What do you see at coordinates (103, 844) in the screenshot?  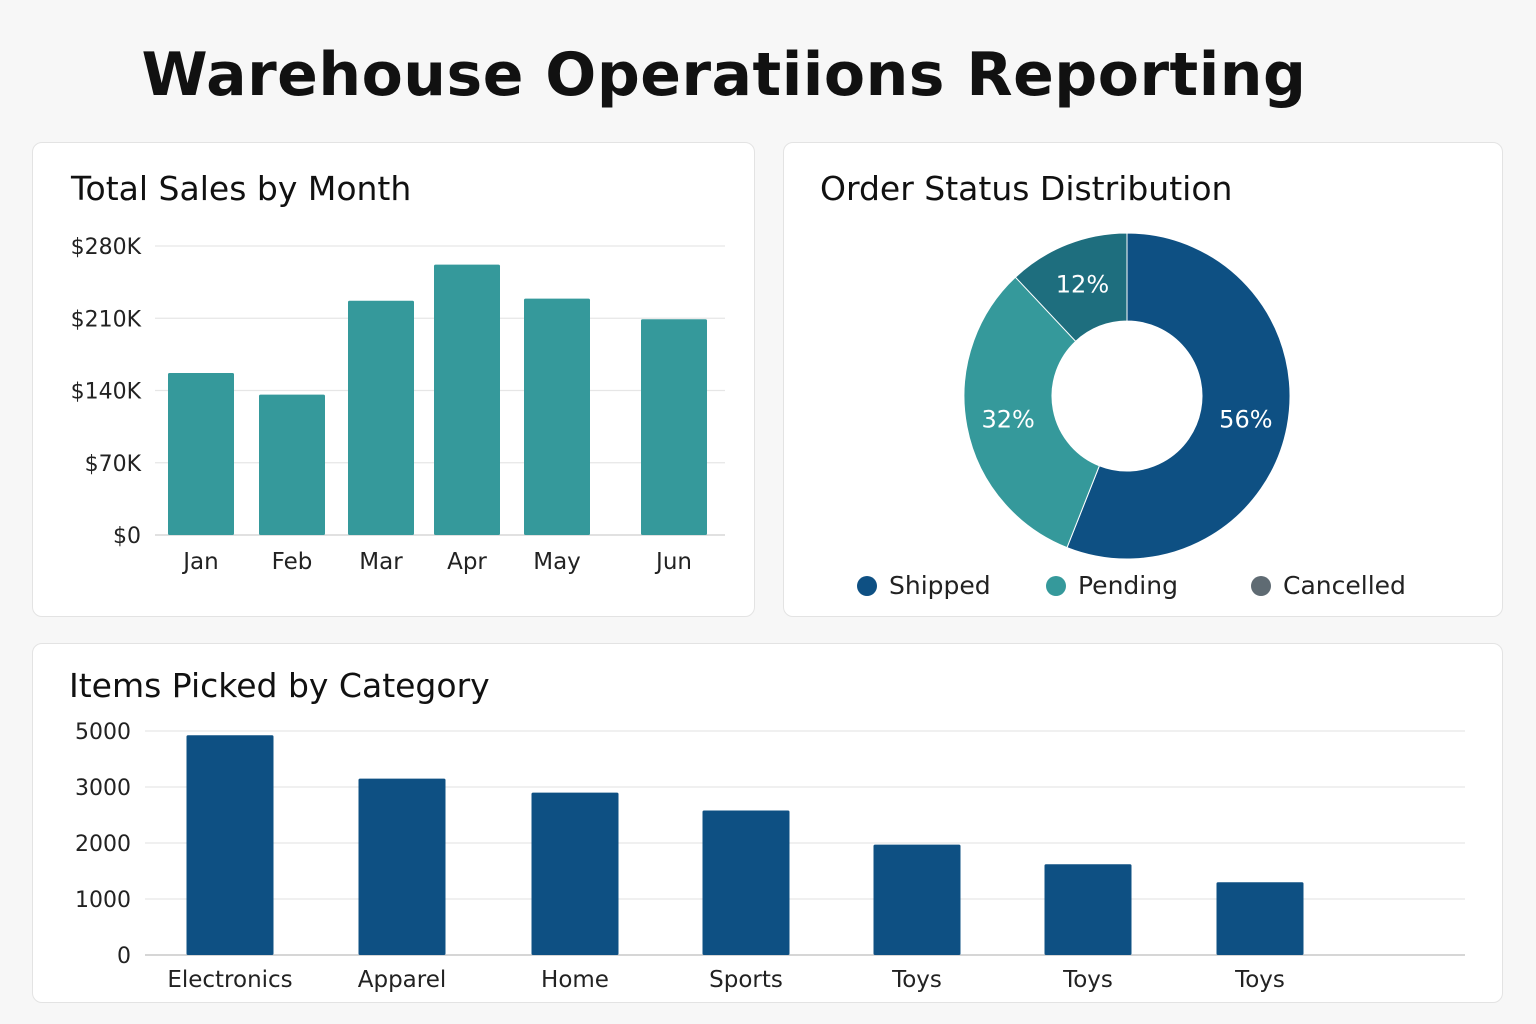 I see `picked-y-tick-label: 2000` at bounding box center [103, 844].